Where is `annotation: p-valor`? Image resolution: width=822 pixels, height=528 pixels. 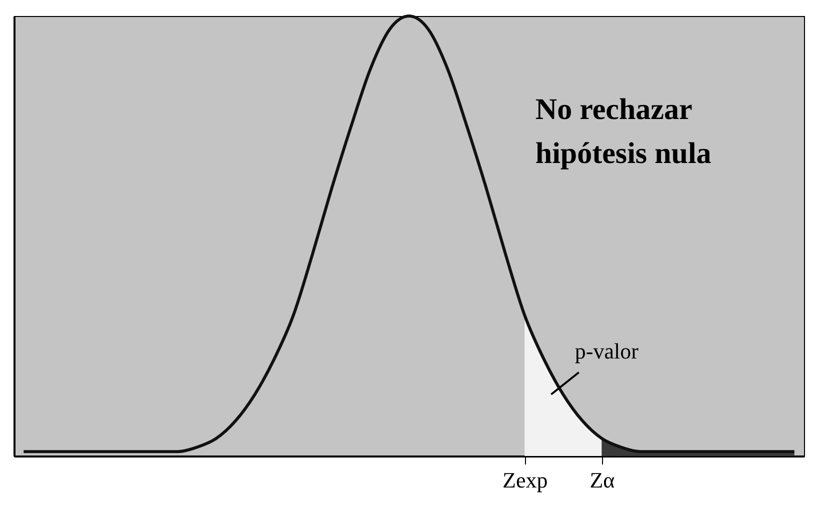
annotation: p-valor is located at coordinates (607, 351).